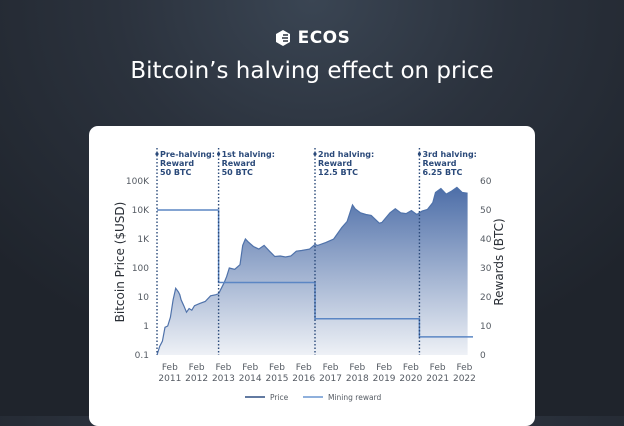  What do you see at coordinates (410, 379) in the screenshot?
I see `x-tick-year: 2020` at bounding box center [410, 379].